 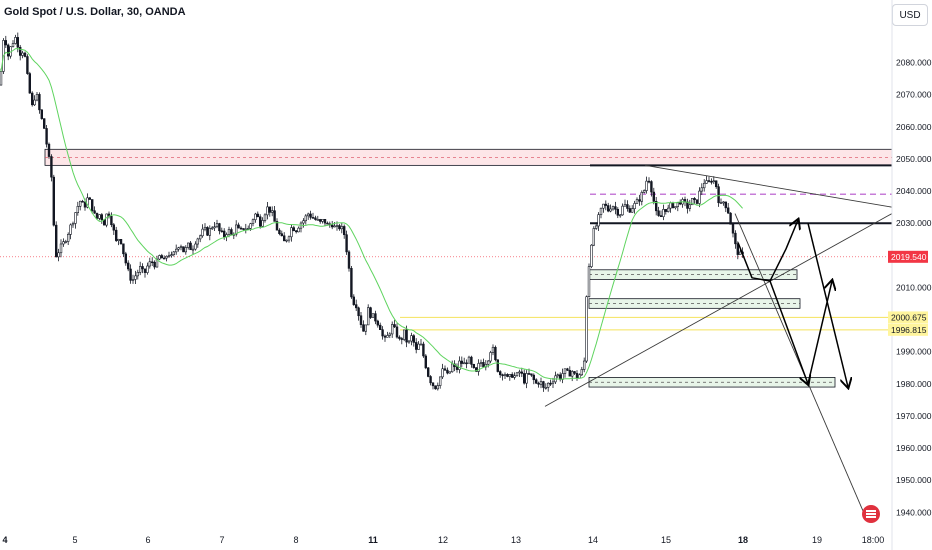 I want to click on y-tick-label: 2060.000, so click(x=914, y=127).